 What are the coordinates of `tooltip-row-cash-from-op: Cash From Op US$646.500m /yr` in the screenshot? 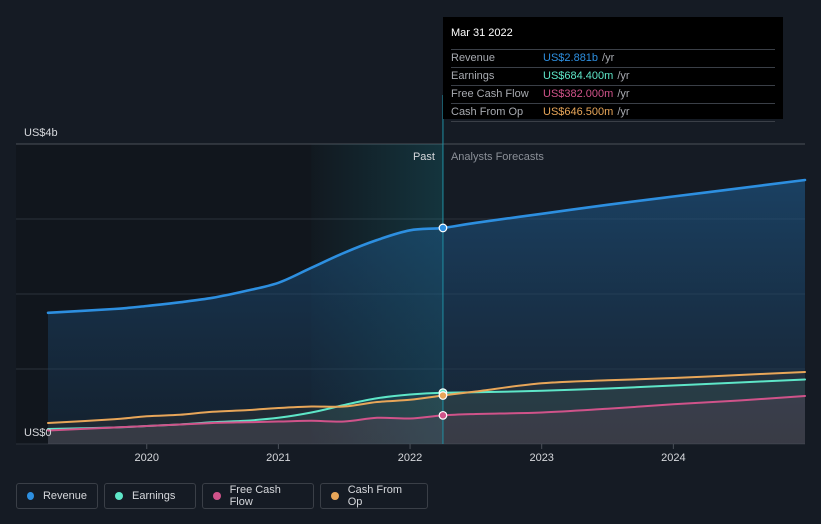 It's located at (613, 112).